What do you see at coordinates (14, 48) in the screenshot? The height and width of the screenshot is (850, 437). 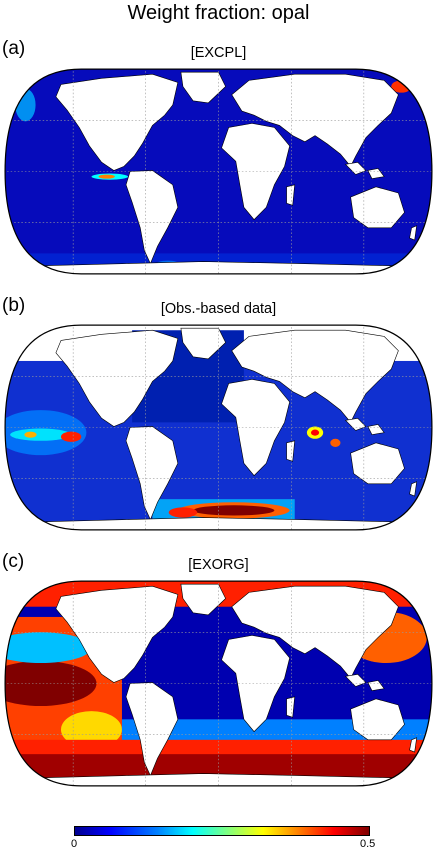 I see `panel-a-letter: (a)` at bounding box center [14, 48].